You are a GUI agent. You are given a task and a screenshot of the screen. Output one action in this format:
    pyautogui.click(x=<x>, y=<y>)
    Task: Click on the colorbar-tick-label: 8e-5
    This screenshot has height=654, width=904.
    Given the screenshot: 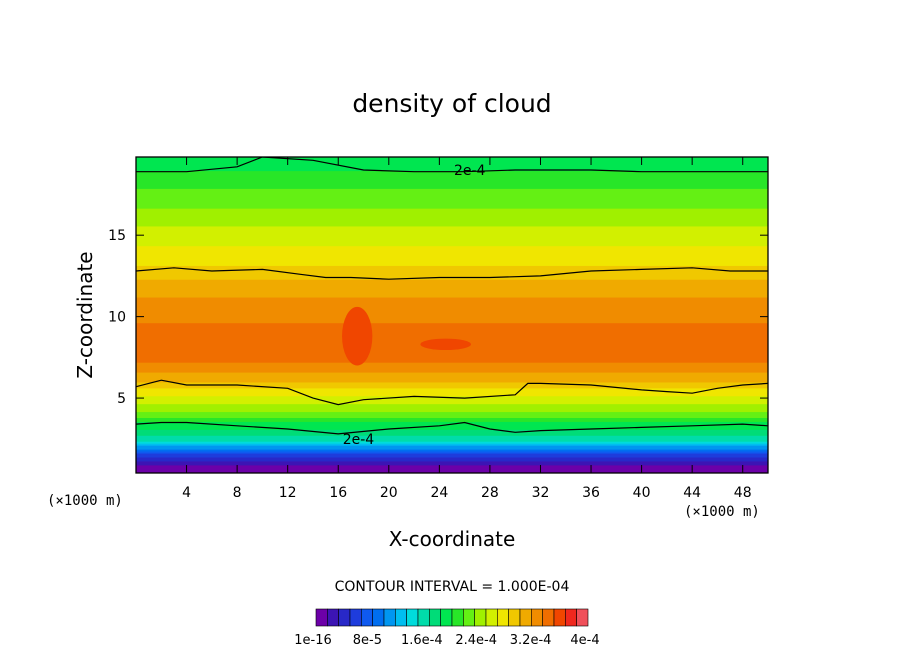 What is the action you would take?
    pyautogui.click(x=367, y=640)
    